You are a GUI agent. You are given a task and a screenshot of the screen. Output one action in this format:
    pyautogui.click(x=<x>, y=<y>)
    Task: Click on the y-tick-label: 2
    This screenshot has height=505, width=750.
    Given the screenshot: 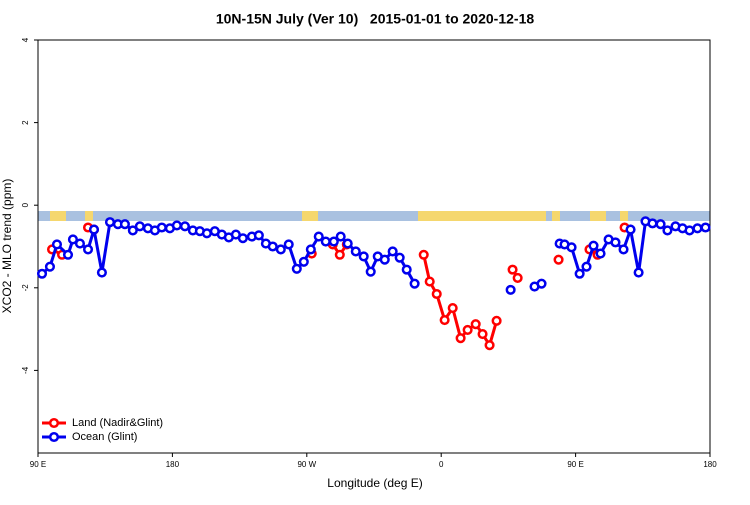 What is the action you would take?
    pyautogui.click(x=25, y=122)
    